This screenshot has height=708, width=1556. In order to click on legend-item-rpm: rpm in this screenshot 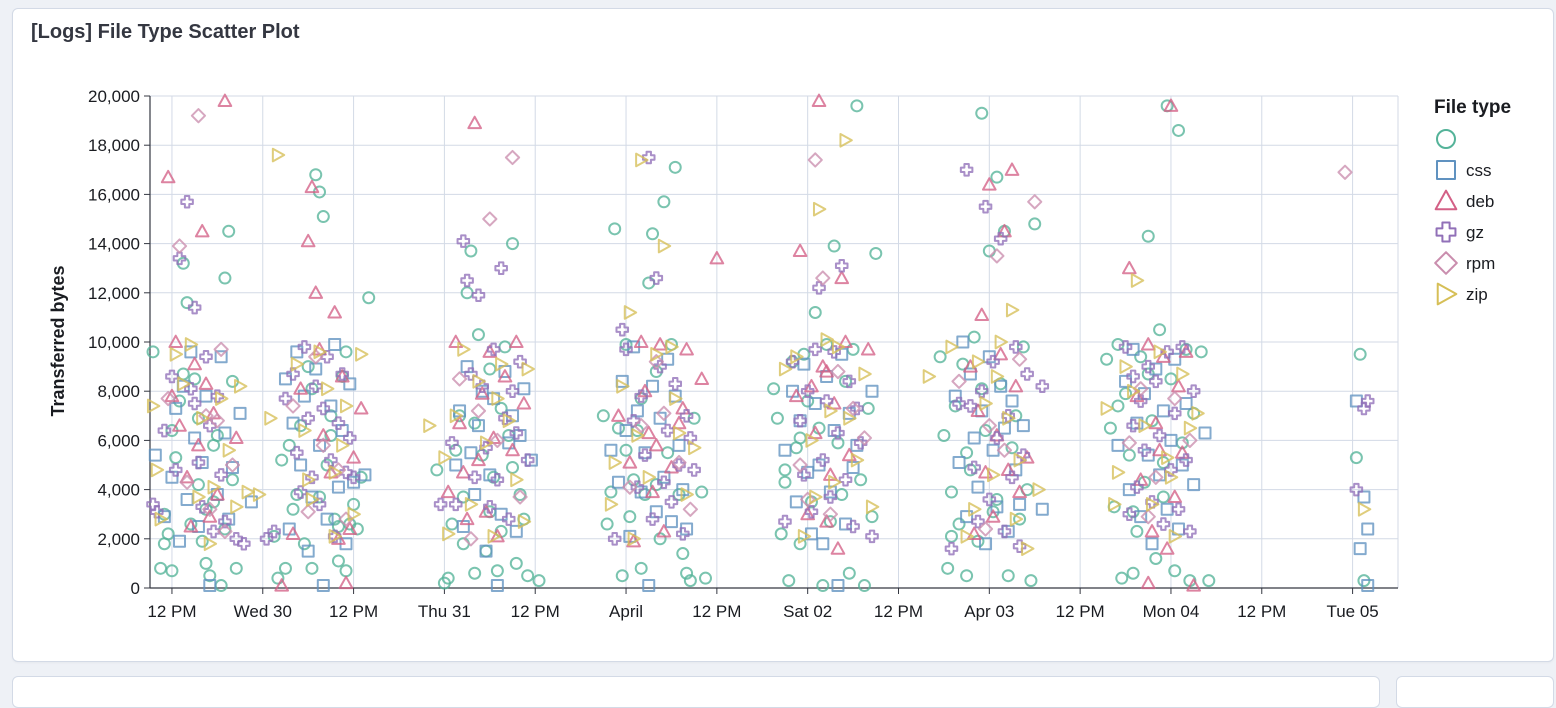, I will do `click(1464, 263)`.